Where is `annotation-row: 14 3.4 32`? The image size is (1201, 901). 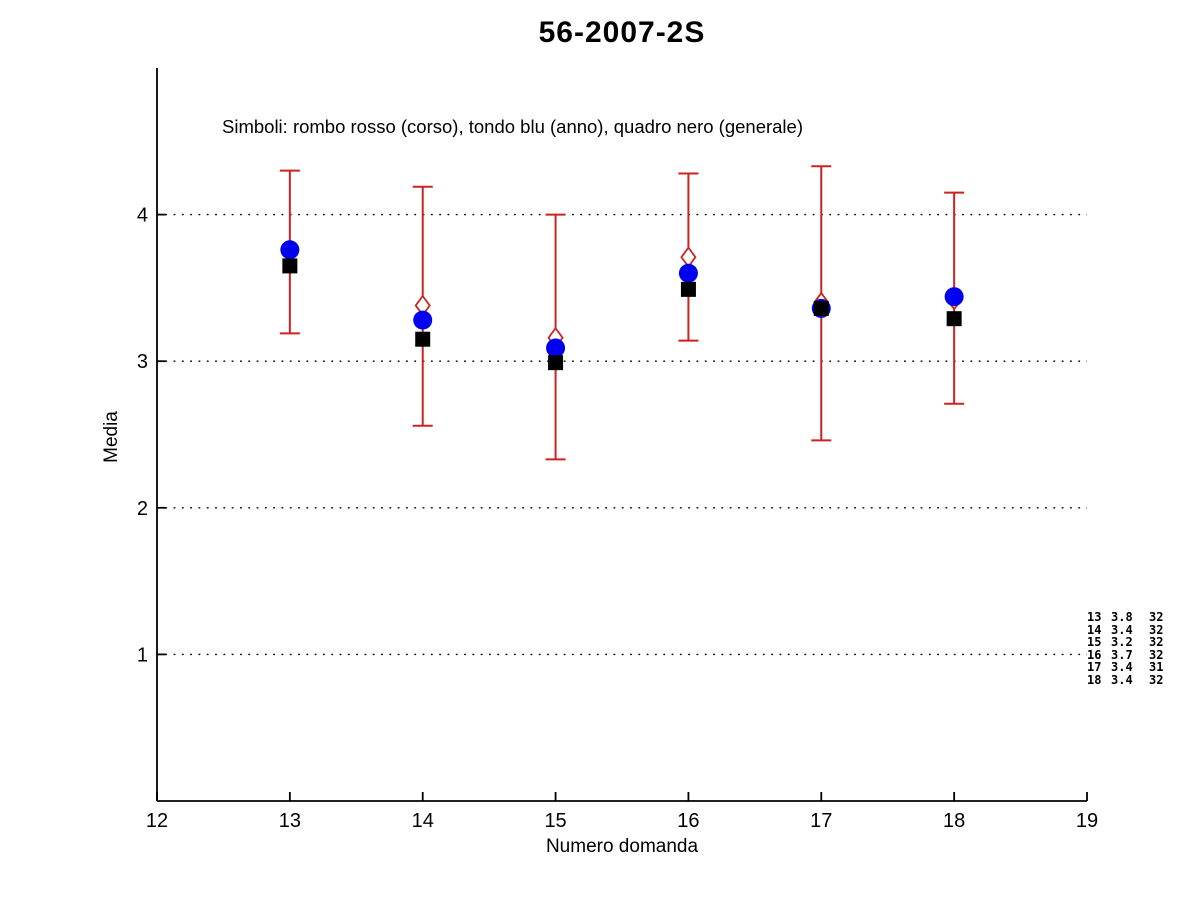
annotation-row: 14 3.4 32 is located at coordinates (1130, 629).